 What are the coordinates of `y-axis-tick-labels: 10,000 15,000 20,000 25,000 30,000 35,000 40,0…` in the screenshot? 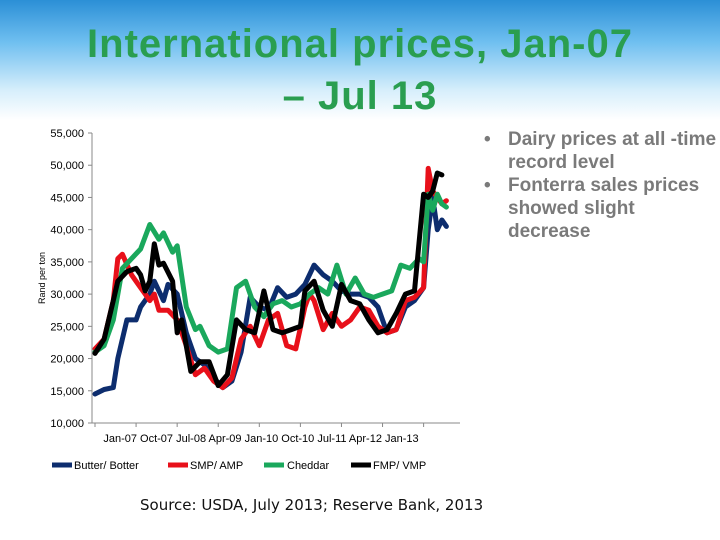 It's located at (71, 279).